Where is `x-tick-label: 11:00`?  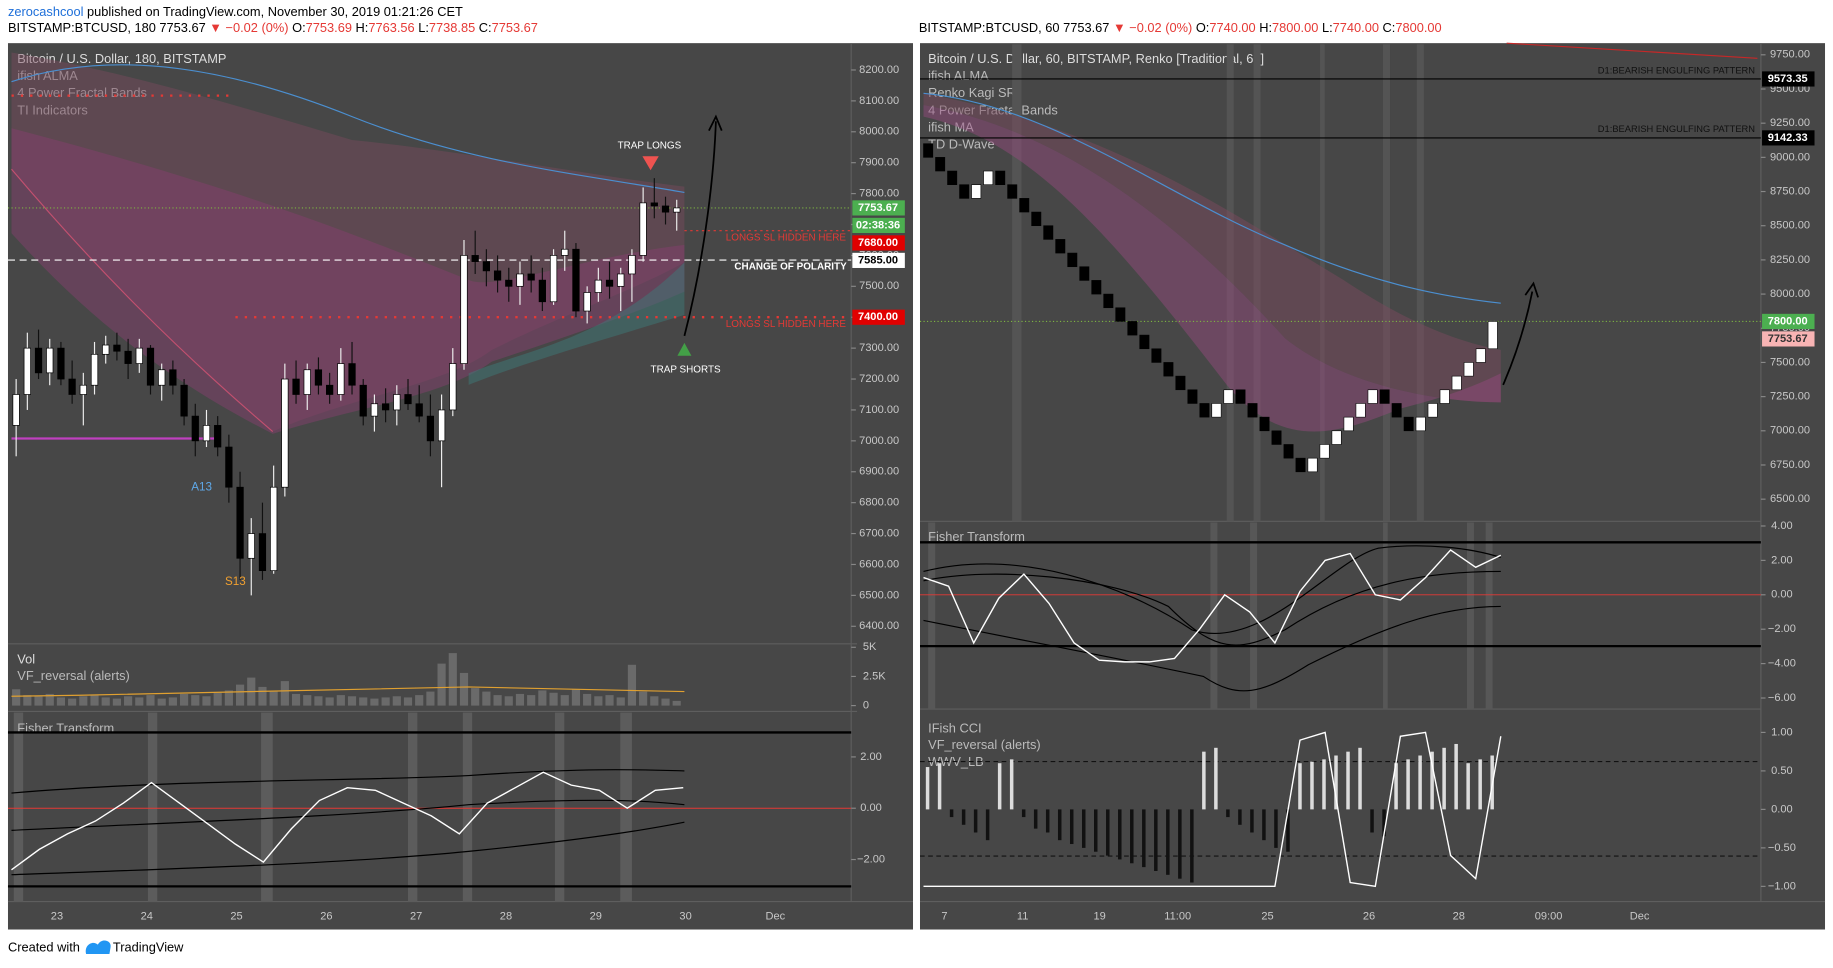
x-tick-label: 11:00 is located at coordinates (1177, 917).